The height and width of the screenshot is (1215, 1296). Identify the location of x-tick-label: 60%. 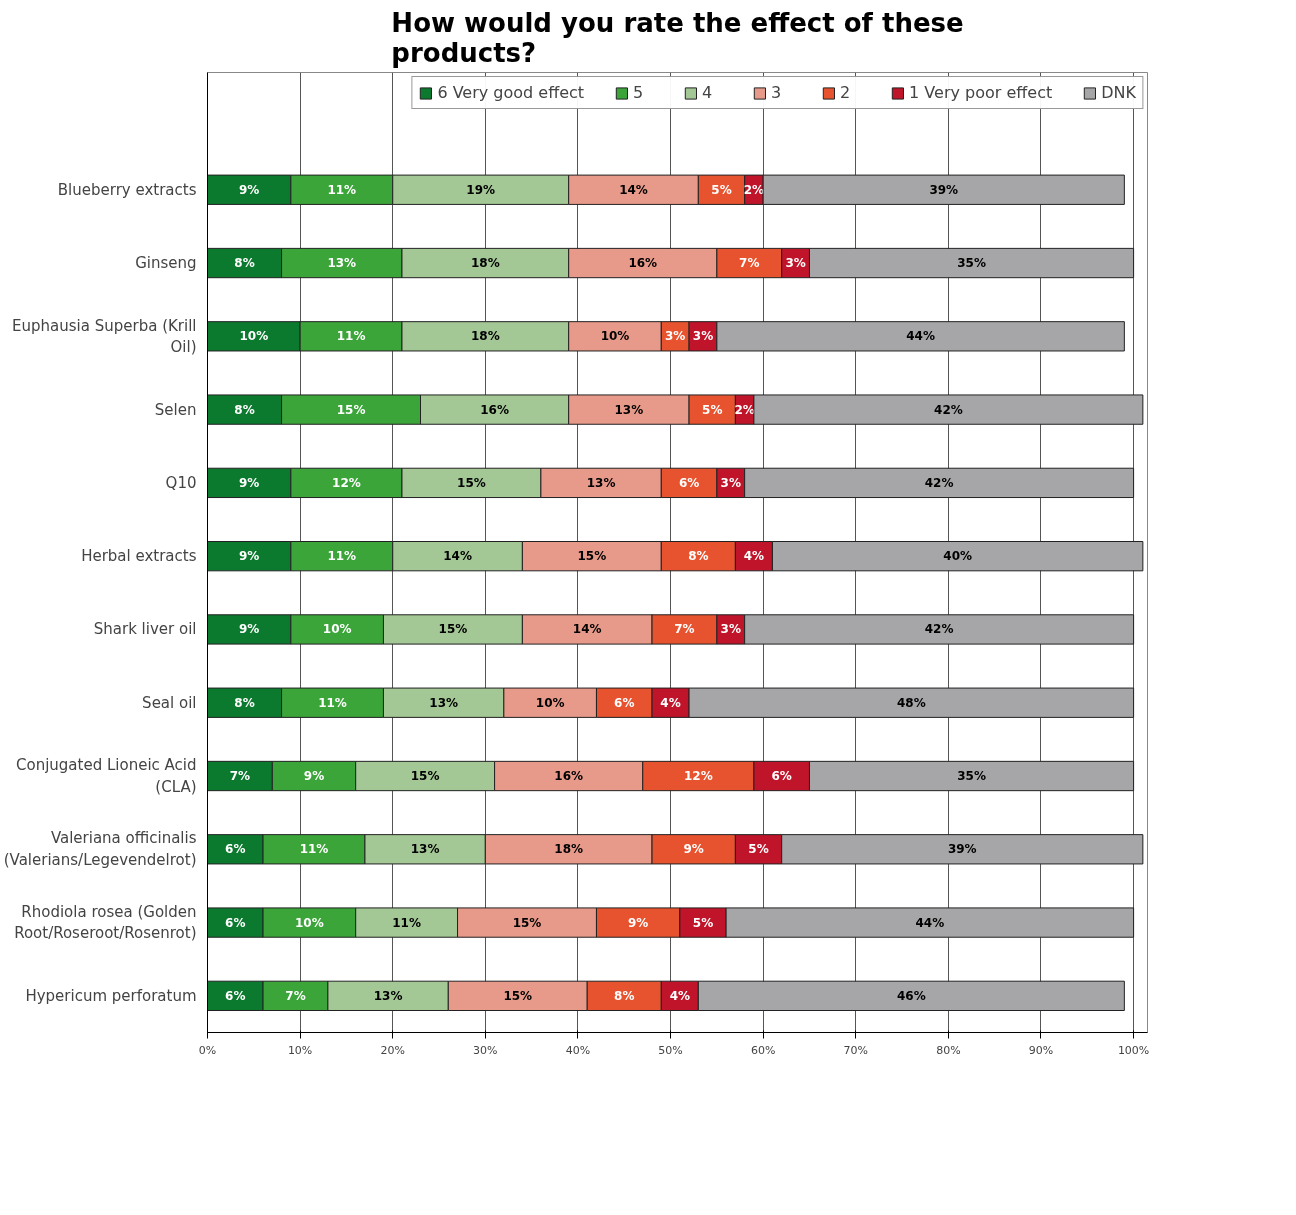
(763, 1050).